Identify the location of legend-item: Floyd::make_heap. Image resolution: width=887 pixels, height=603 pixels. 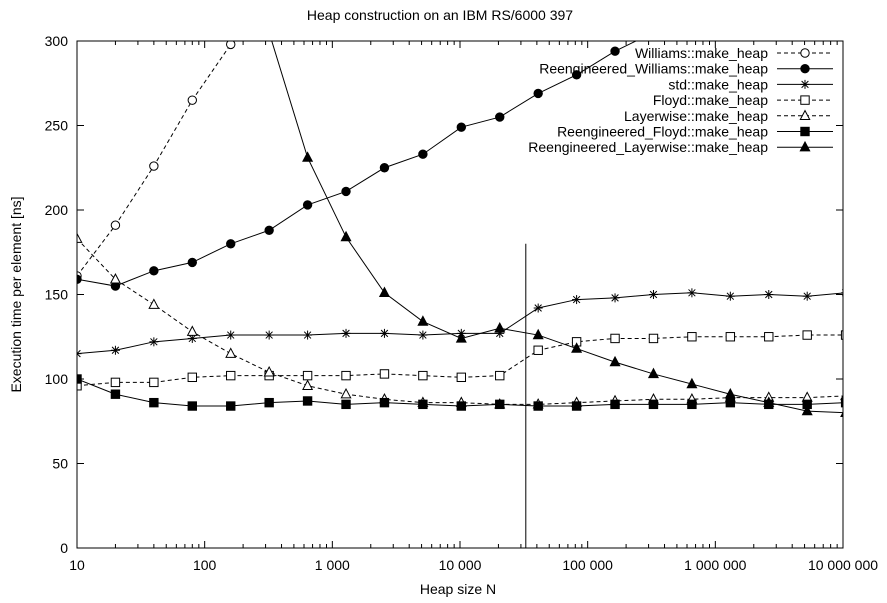
(743, 100).